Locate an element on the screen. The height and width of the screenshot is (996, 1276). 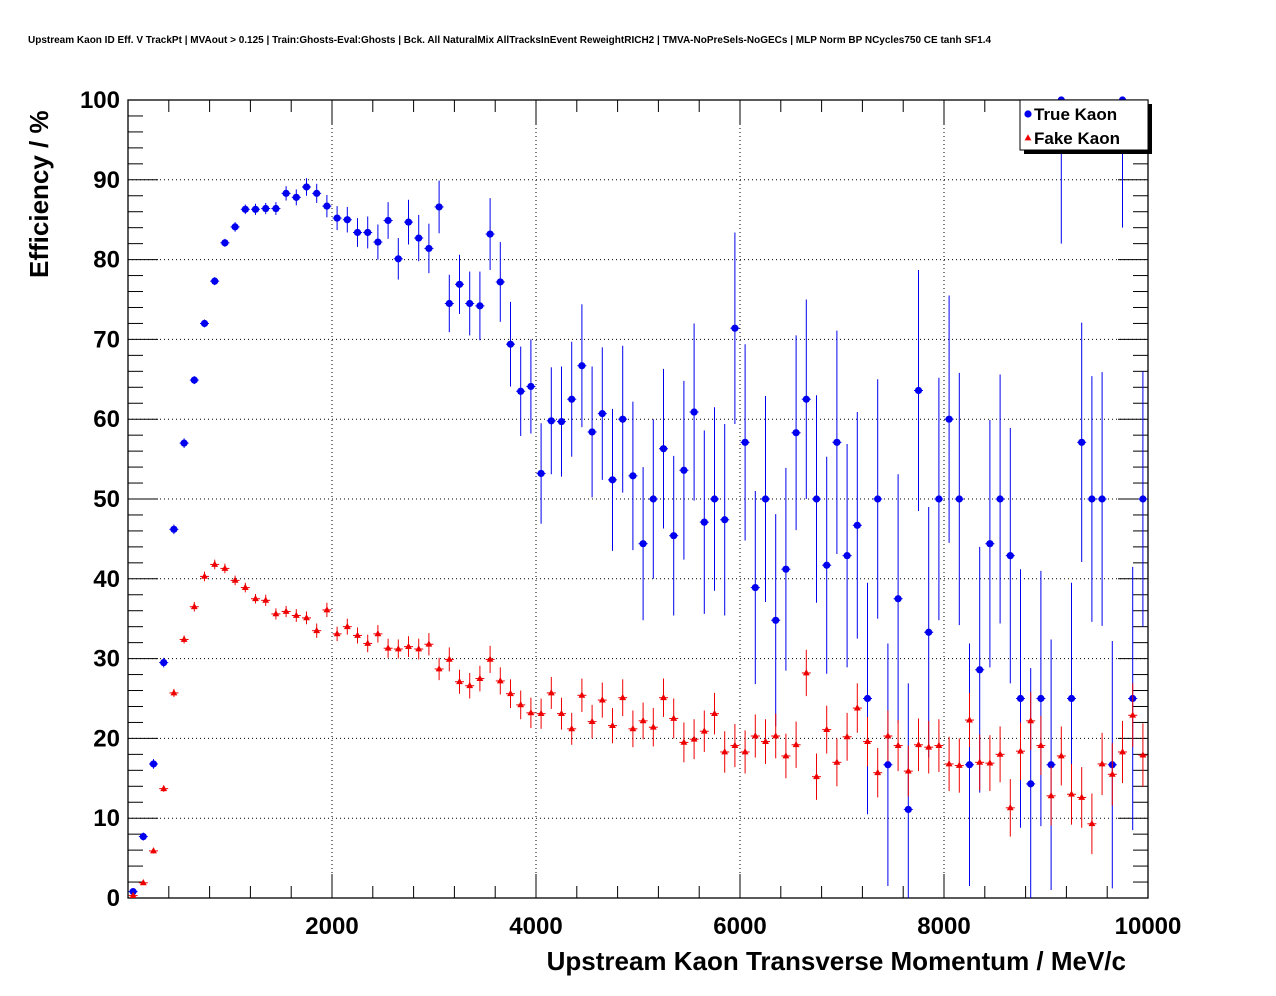
x-tick-label: 4000 is located at coordinates (535, 926).